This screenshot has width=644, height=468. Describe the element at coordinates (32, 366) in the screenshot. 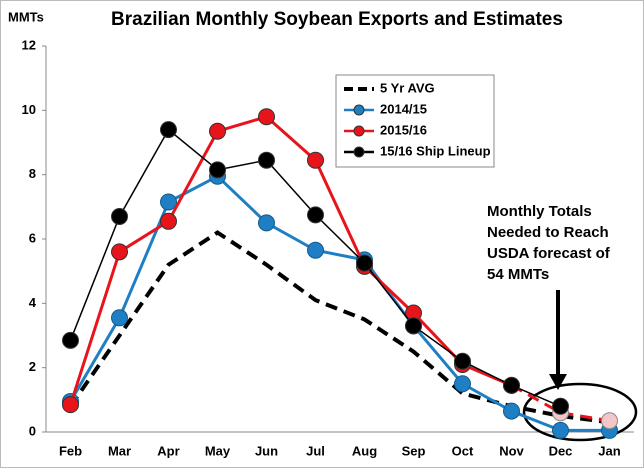

I see `y-tick-label: 2` at that location.